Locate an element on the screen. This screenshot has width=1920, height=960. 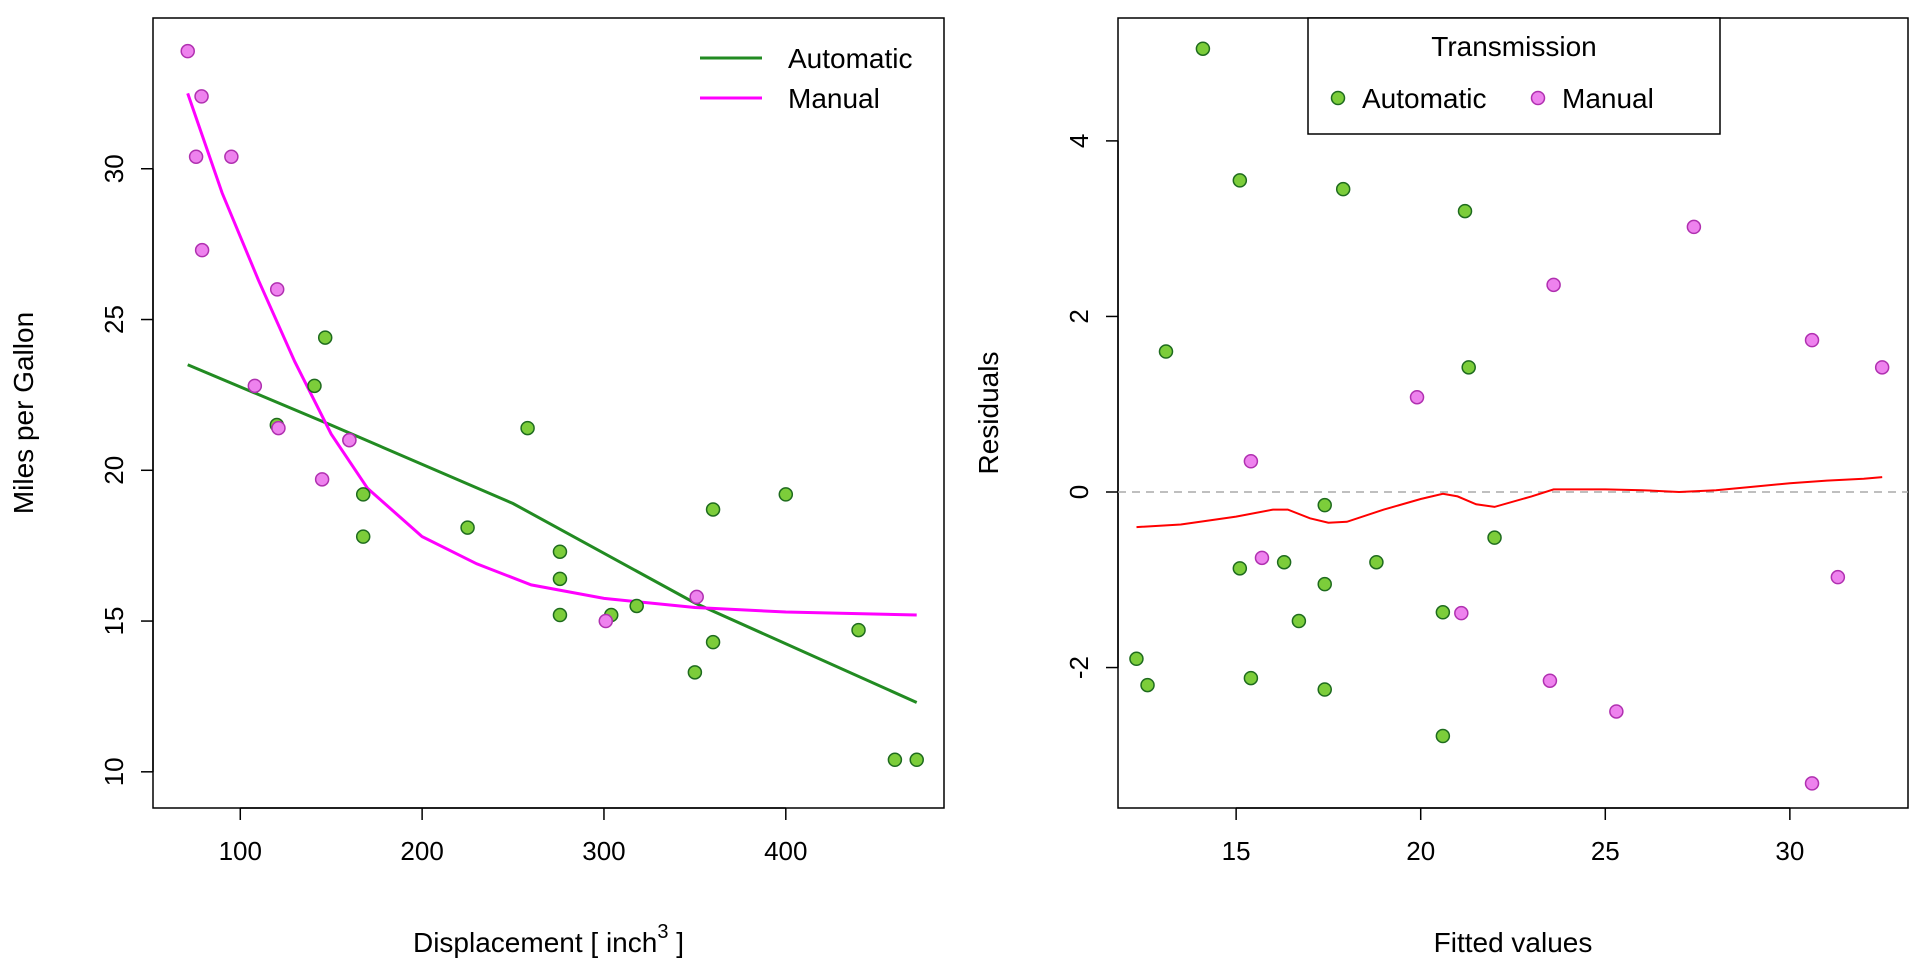
y-axis-title: Miles per Gallon is located at coordinates (23, 413).